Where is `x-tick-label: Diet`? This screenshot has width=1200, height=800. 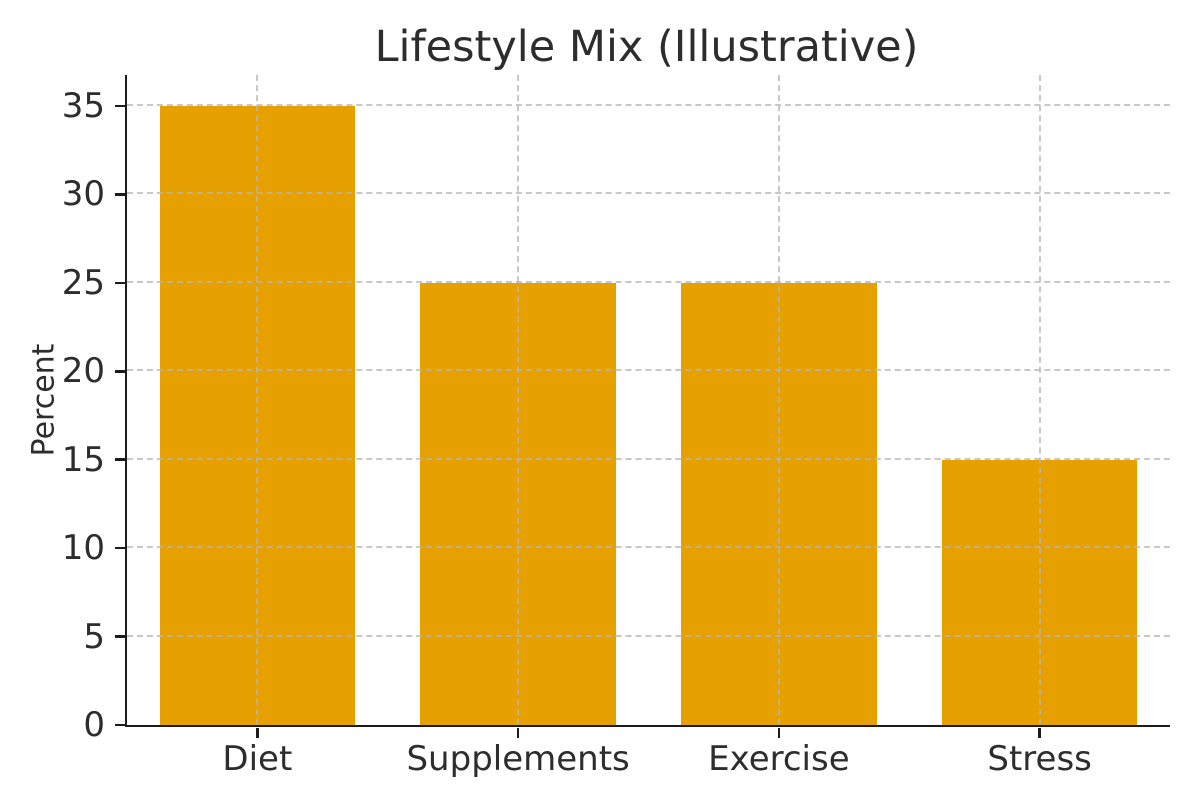 x-tick-label: Diet is located at coordinates (257, 759).